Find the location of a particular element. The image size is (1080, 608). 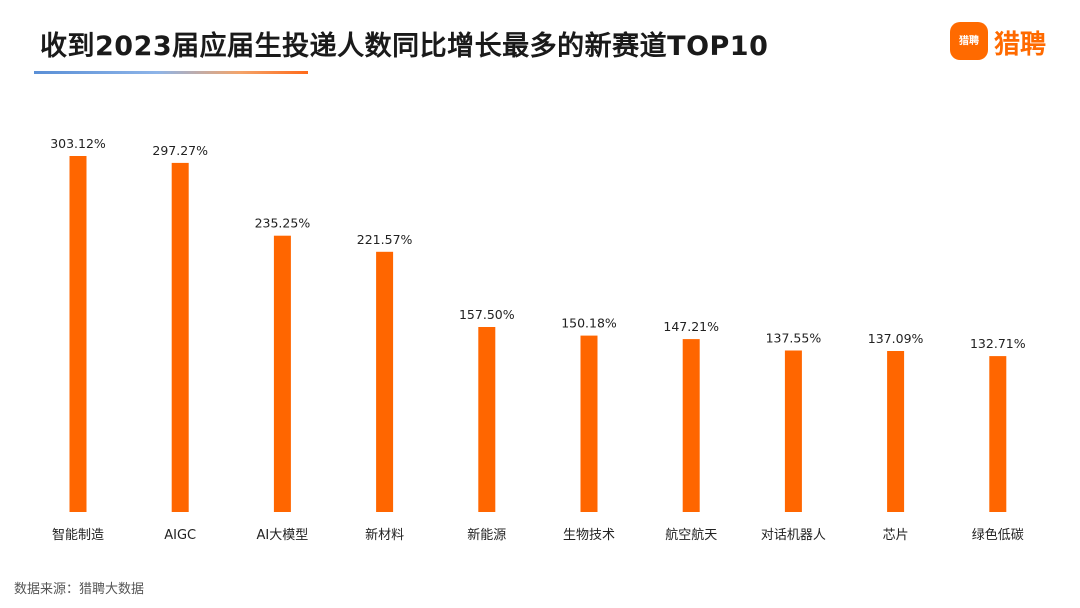

data-label-10: 132.71% is located at coordinates (998, 343).